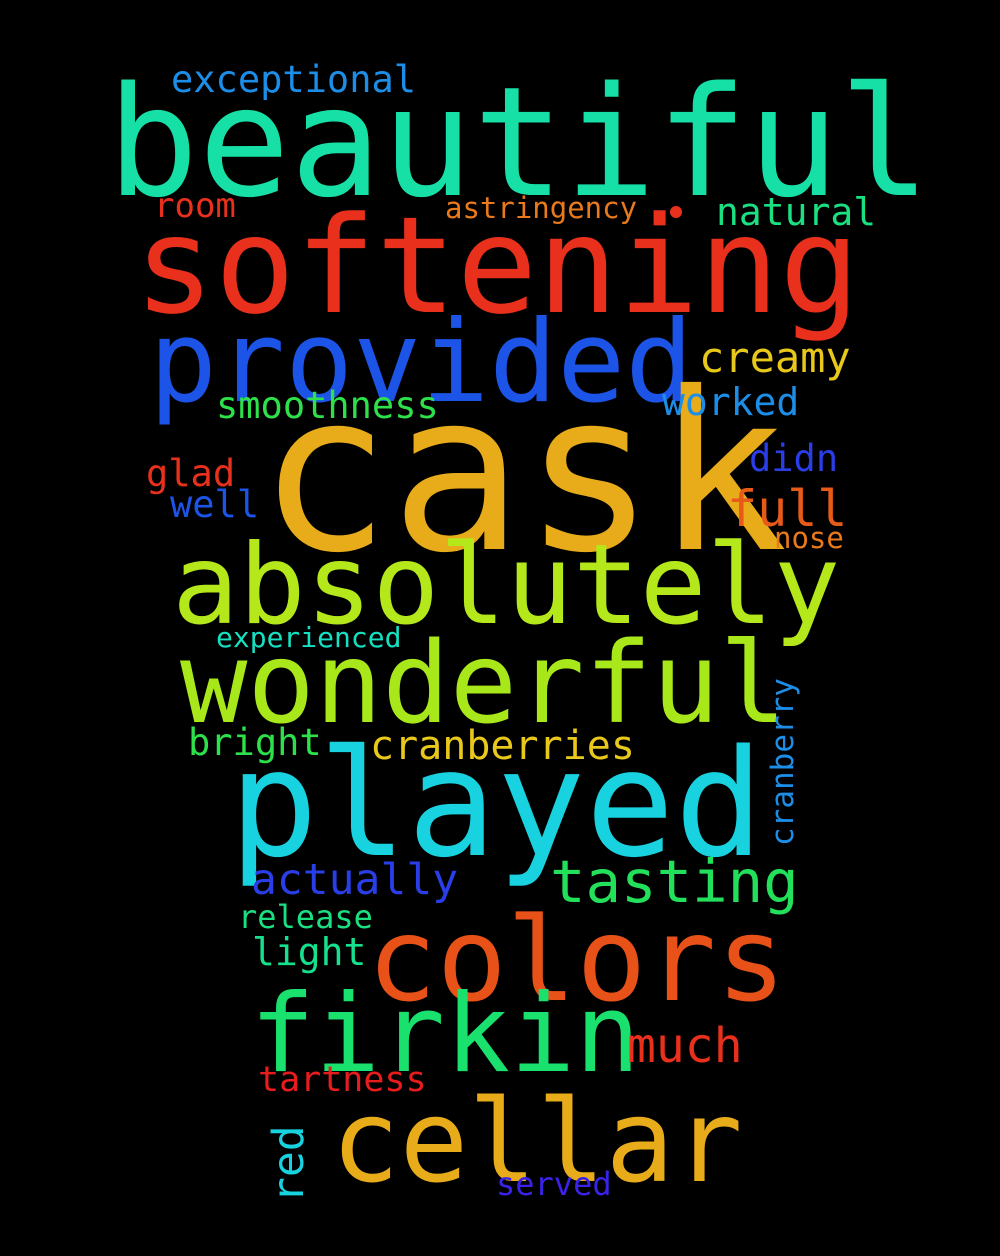 The height and width of the screenshot is (1256, 1000). I want to click on word-astringency: astringency, so click(541, 208).